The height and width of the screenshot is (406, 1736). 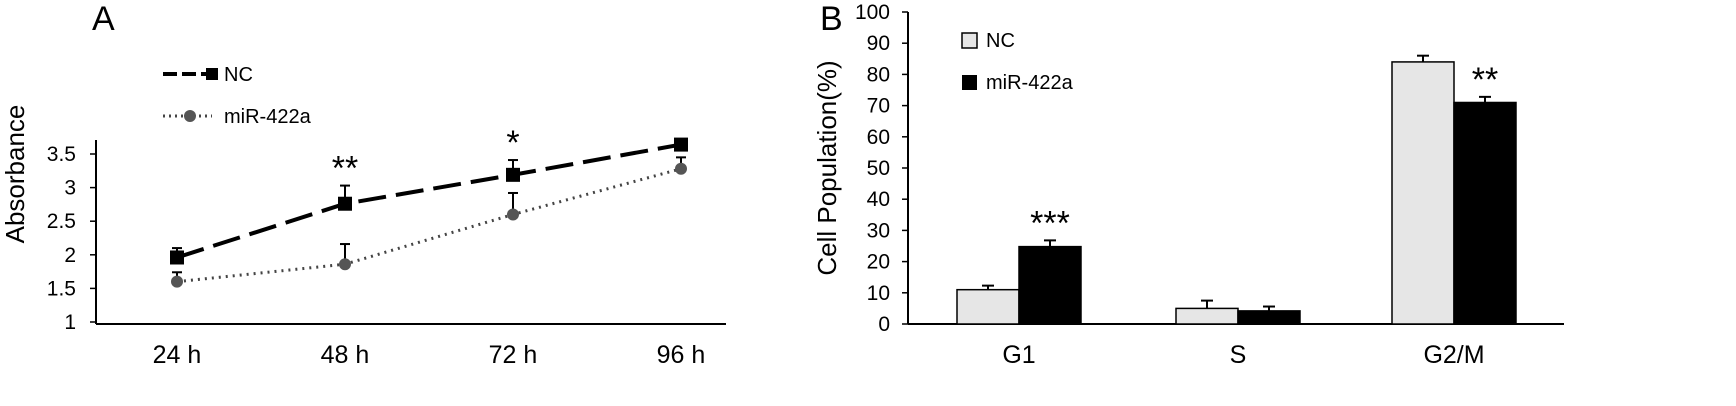 I want to click on x-categories-b: G1 S G2/M, so click(x=1243, y=355).